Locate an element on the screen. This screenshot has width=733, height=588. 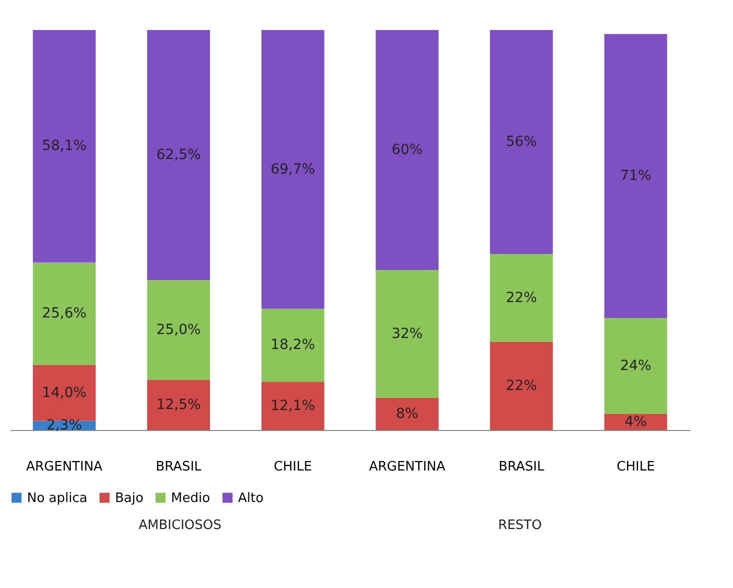
legend-label: Medio is located at coordinates (190, 498).